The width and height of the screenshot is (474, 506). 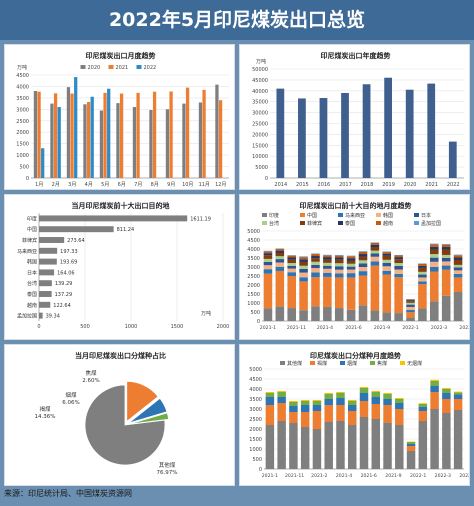 What do you see at coordinates (121, 55) in the screenshot?
I see `chart-title: 印尼煤炭出口月度趋势` at bounding box center [121, 55].